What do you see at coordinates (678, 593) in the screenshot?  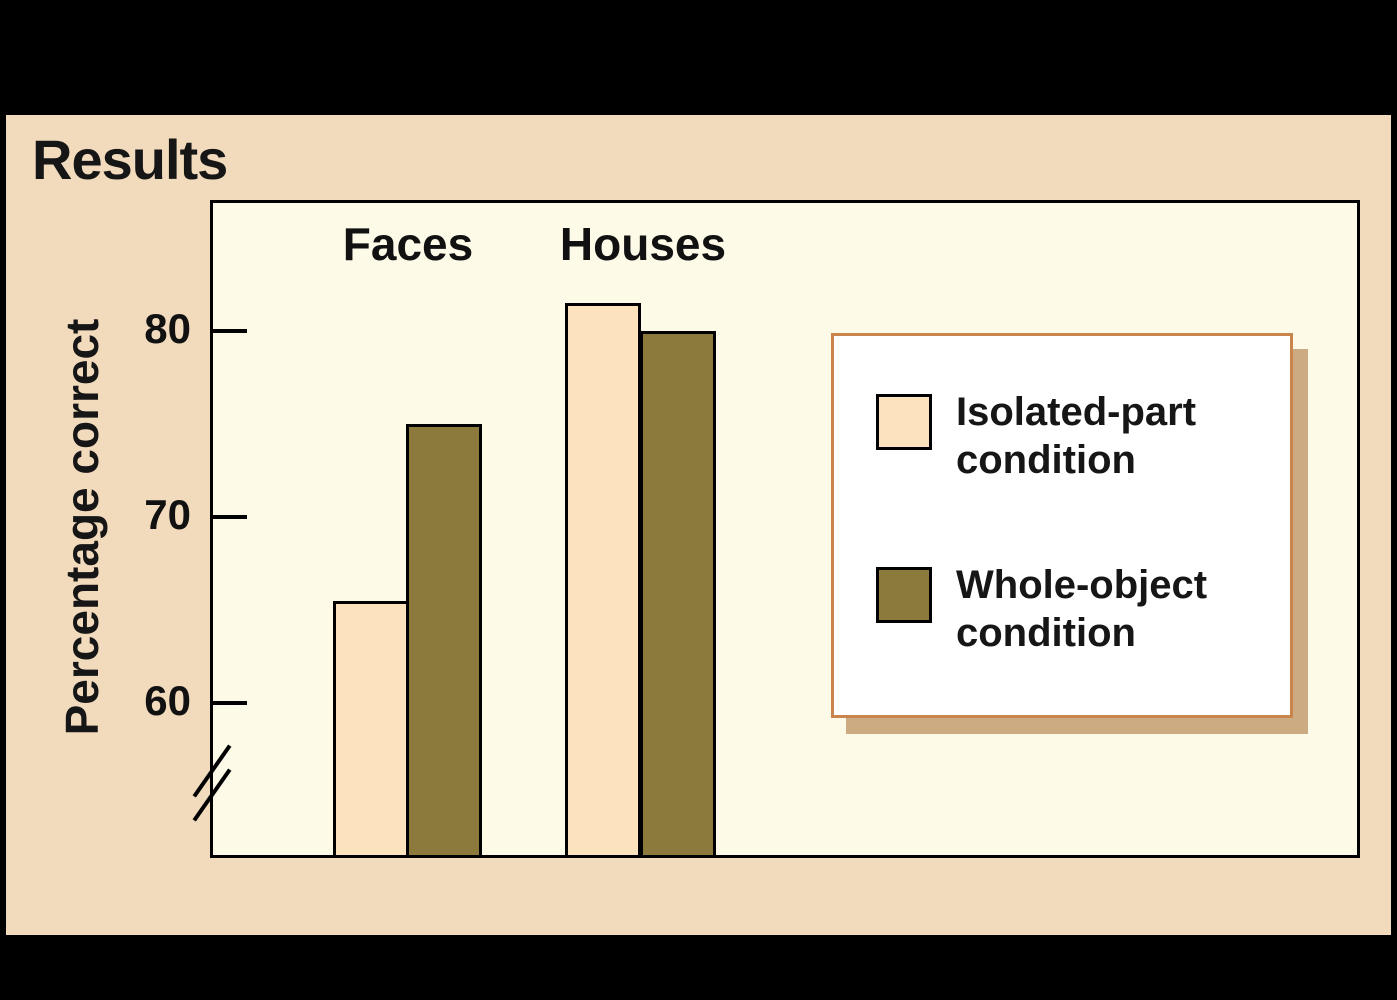 I see `bar-houses-whole-object` at bounding box center [678, 593].